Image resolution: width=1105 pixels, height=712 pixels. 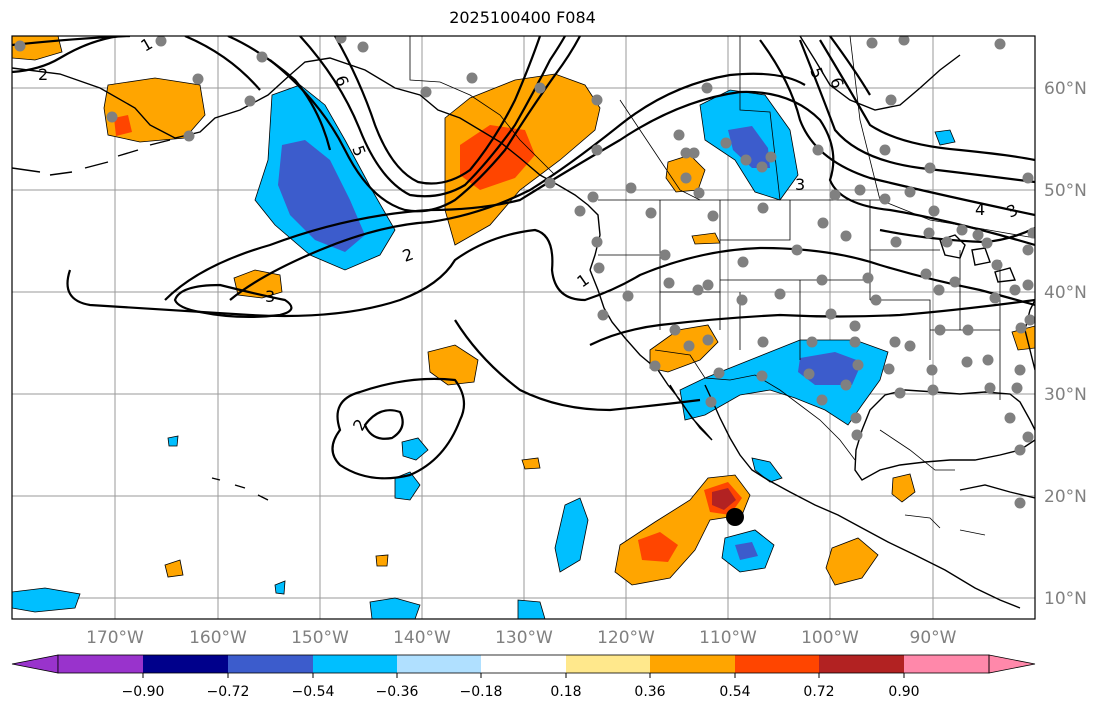 I want to click on colorbar-tick-5: −0.18, so click(x=481, y=692).